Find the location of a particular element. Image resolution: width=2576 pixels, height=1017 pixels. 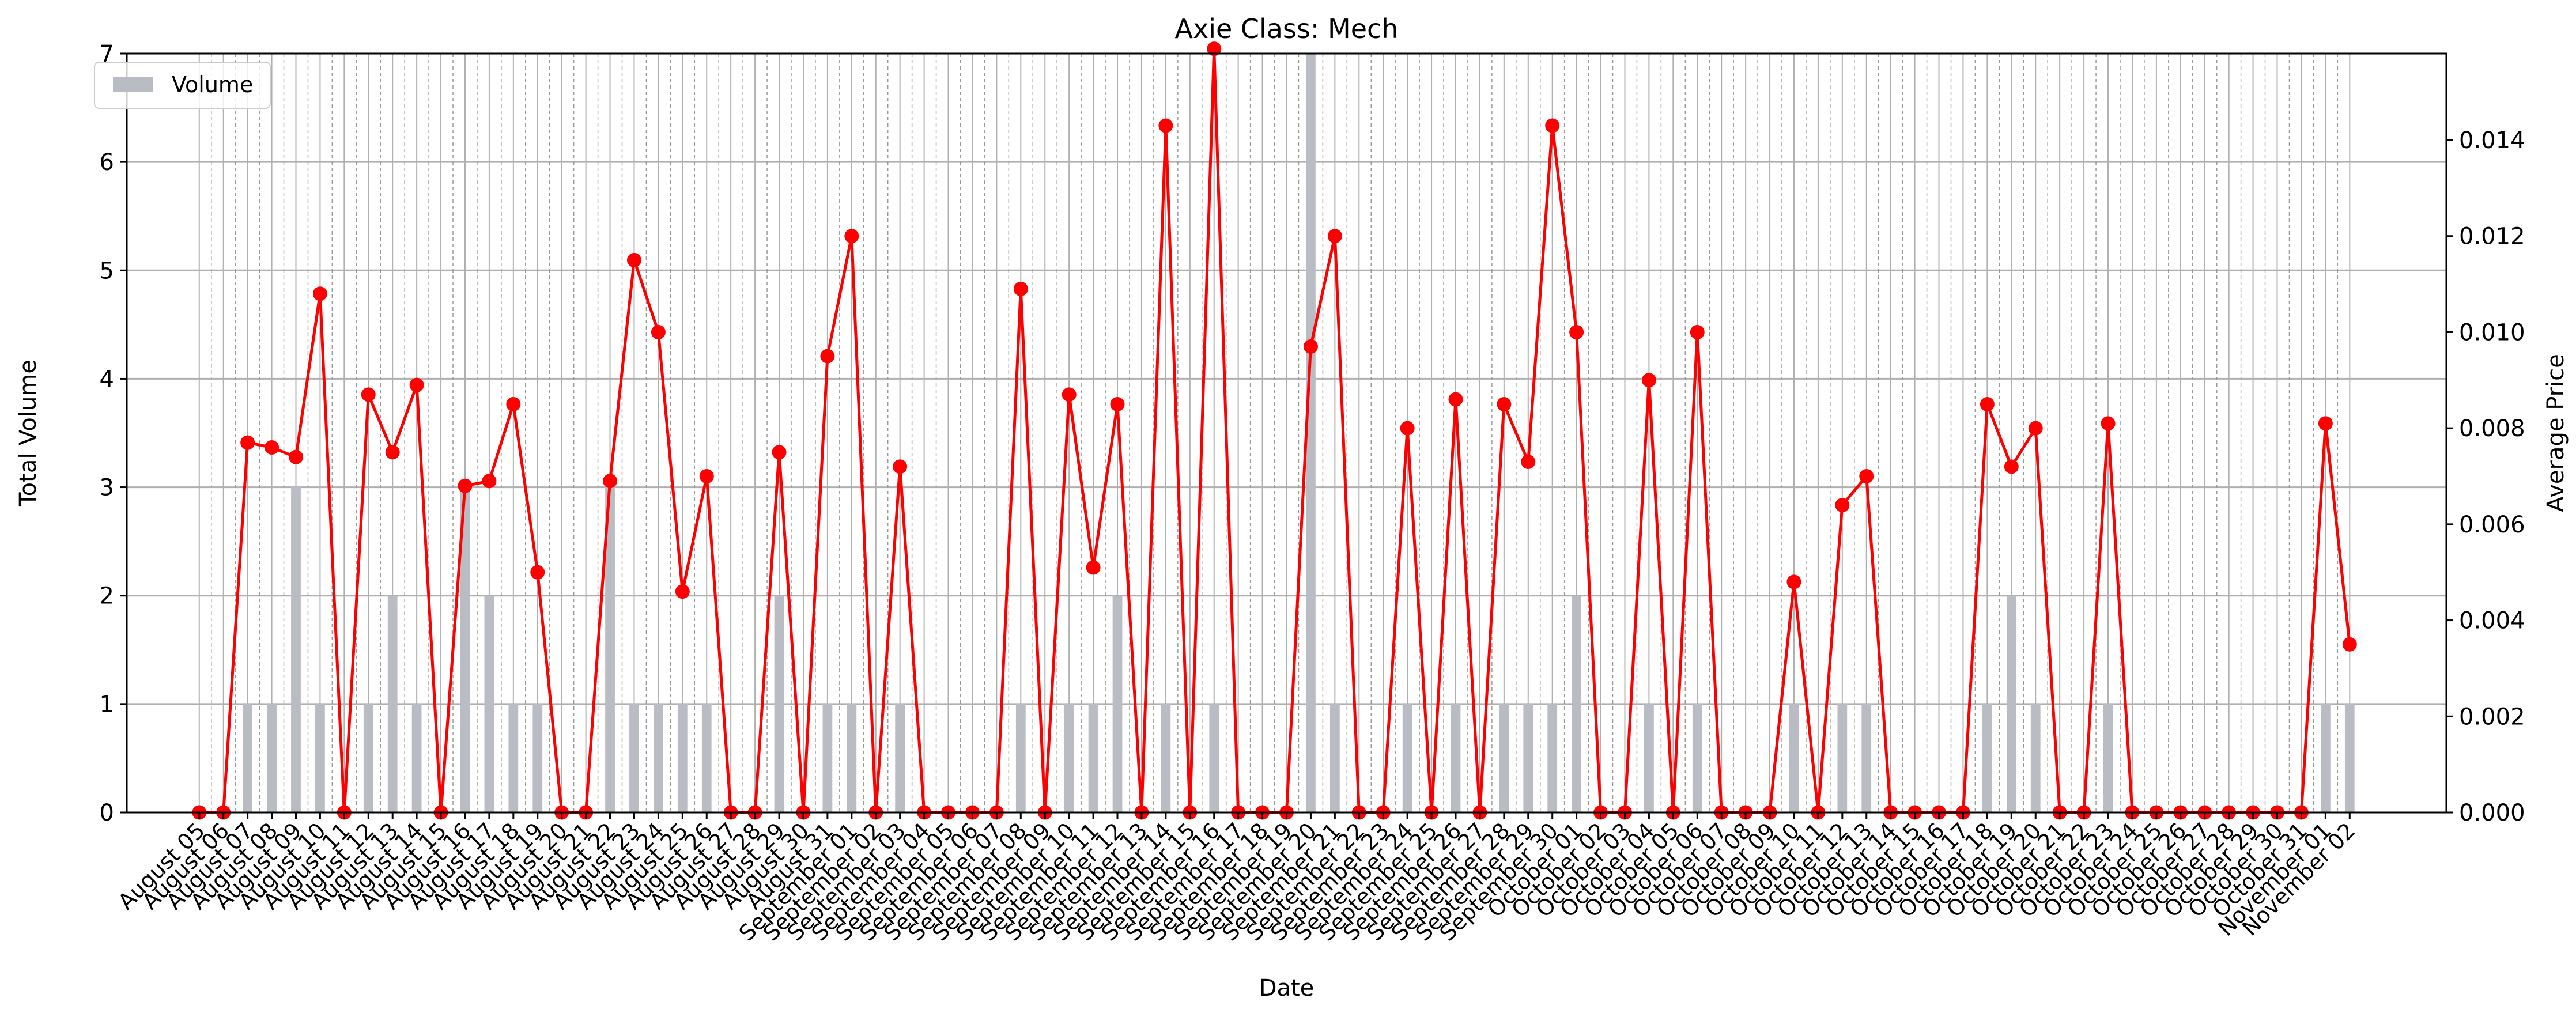

y2-tick-label: 0.004 is located at coordinates (2492, 621).